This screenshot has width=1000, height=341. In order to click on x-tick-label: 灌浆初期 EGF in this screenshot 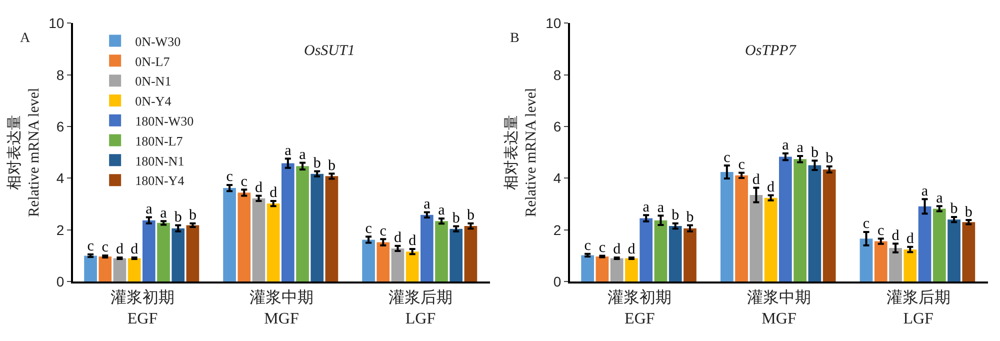, I will do `click(640, 308)`.